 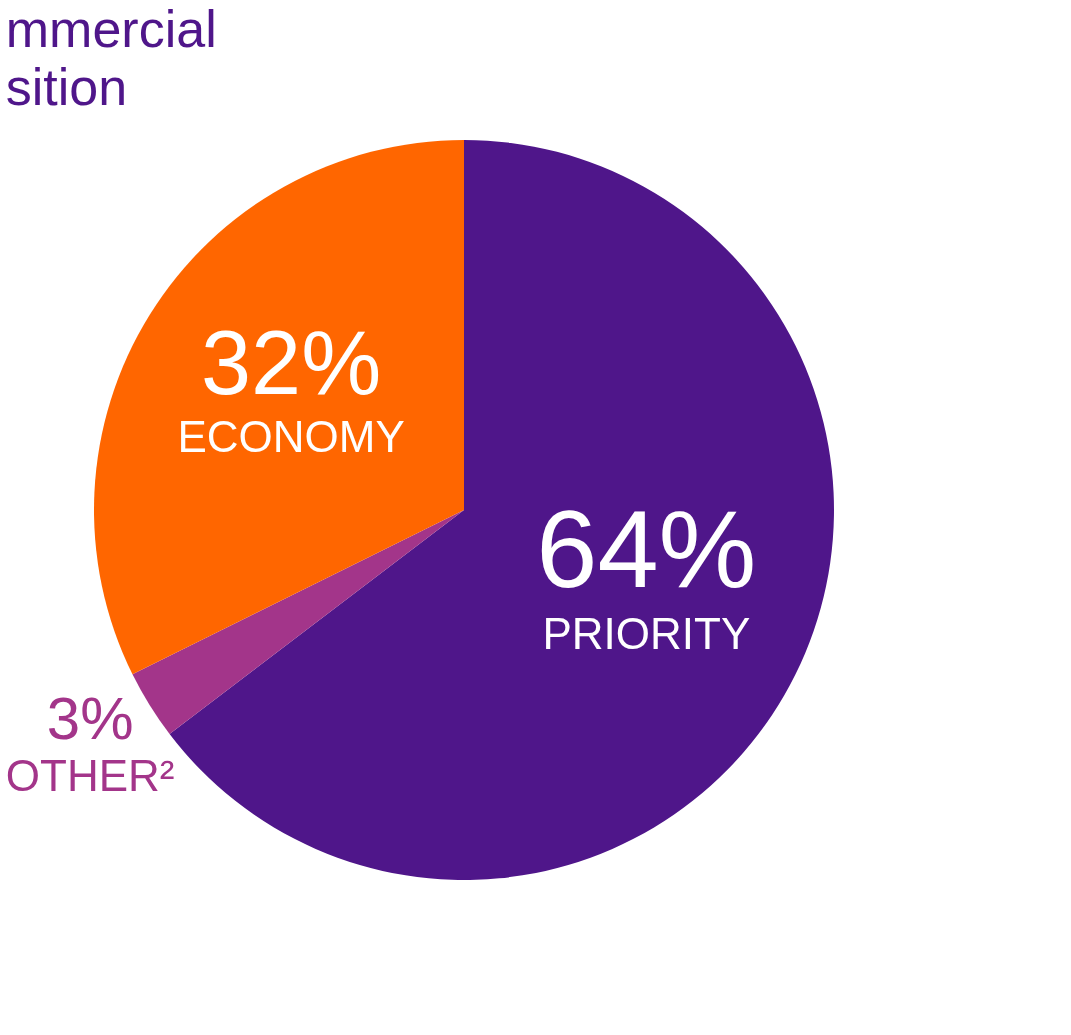 What do you see at coordinates (646, 634) in the screenshot?
I see `slice-label: PRIORITY` at bounding box center [646, 634].